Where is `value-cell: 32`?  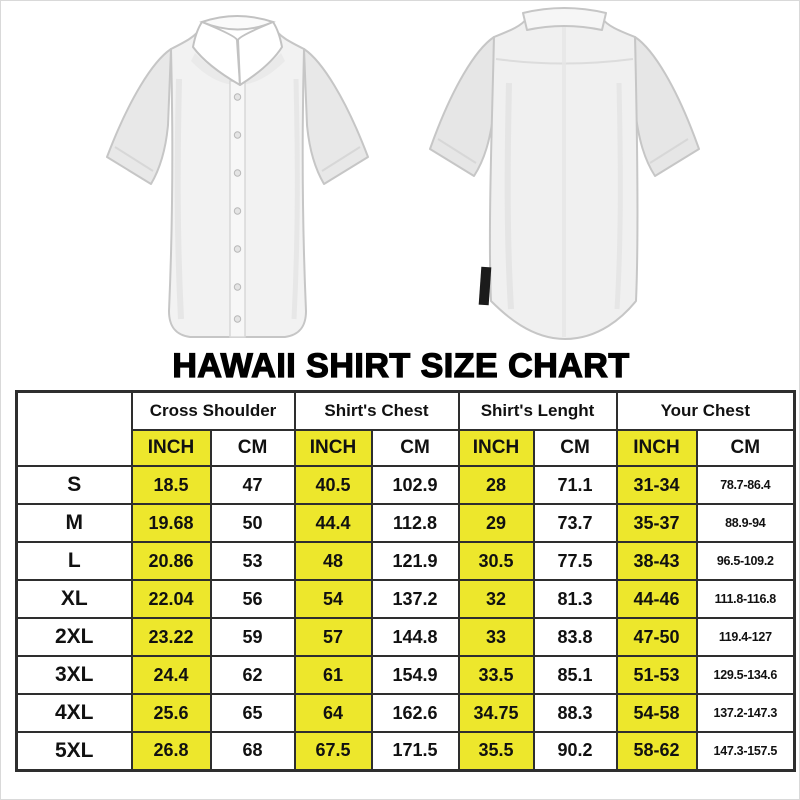
value-cell: 32 is located at coordinates (496, 599).